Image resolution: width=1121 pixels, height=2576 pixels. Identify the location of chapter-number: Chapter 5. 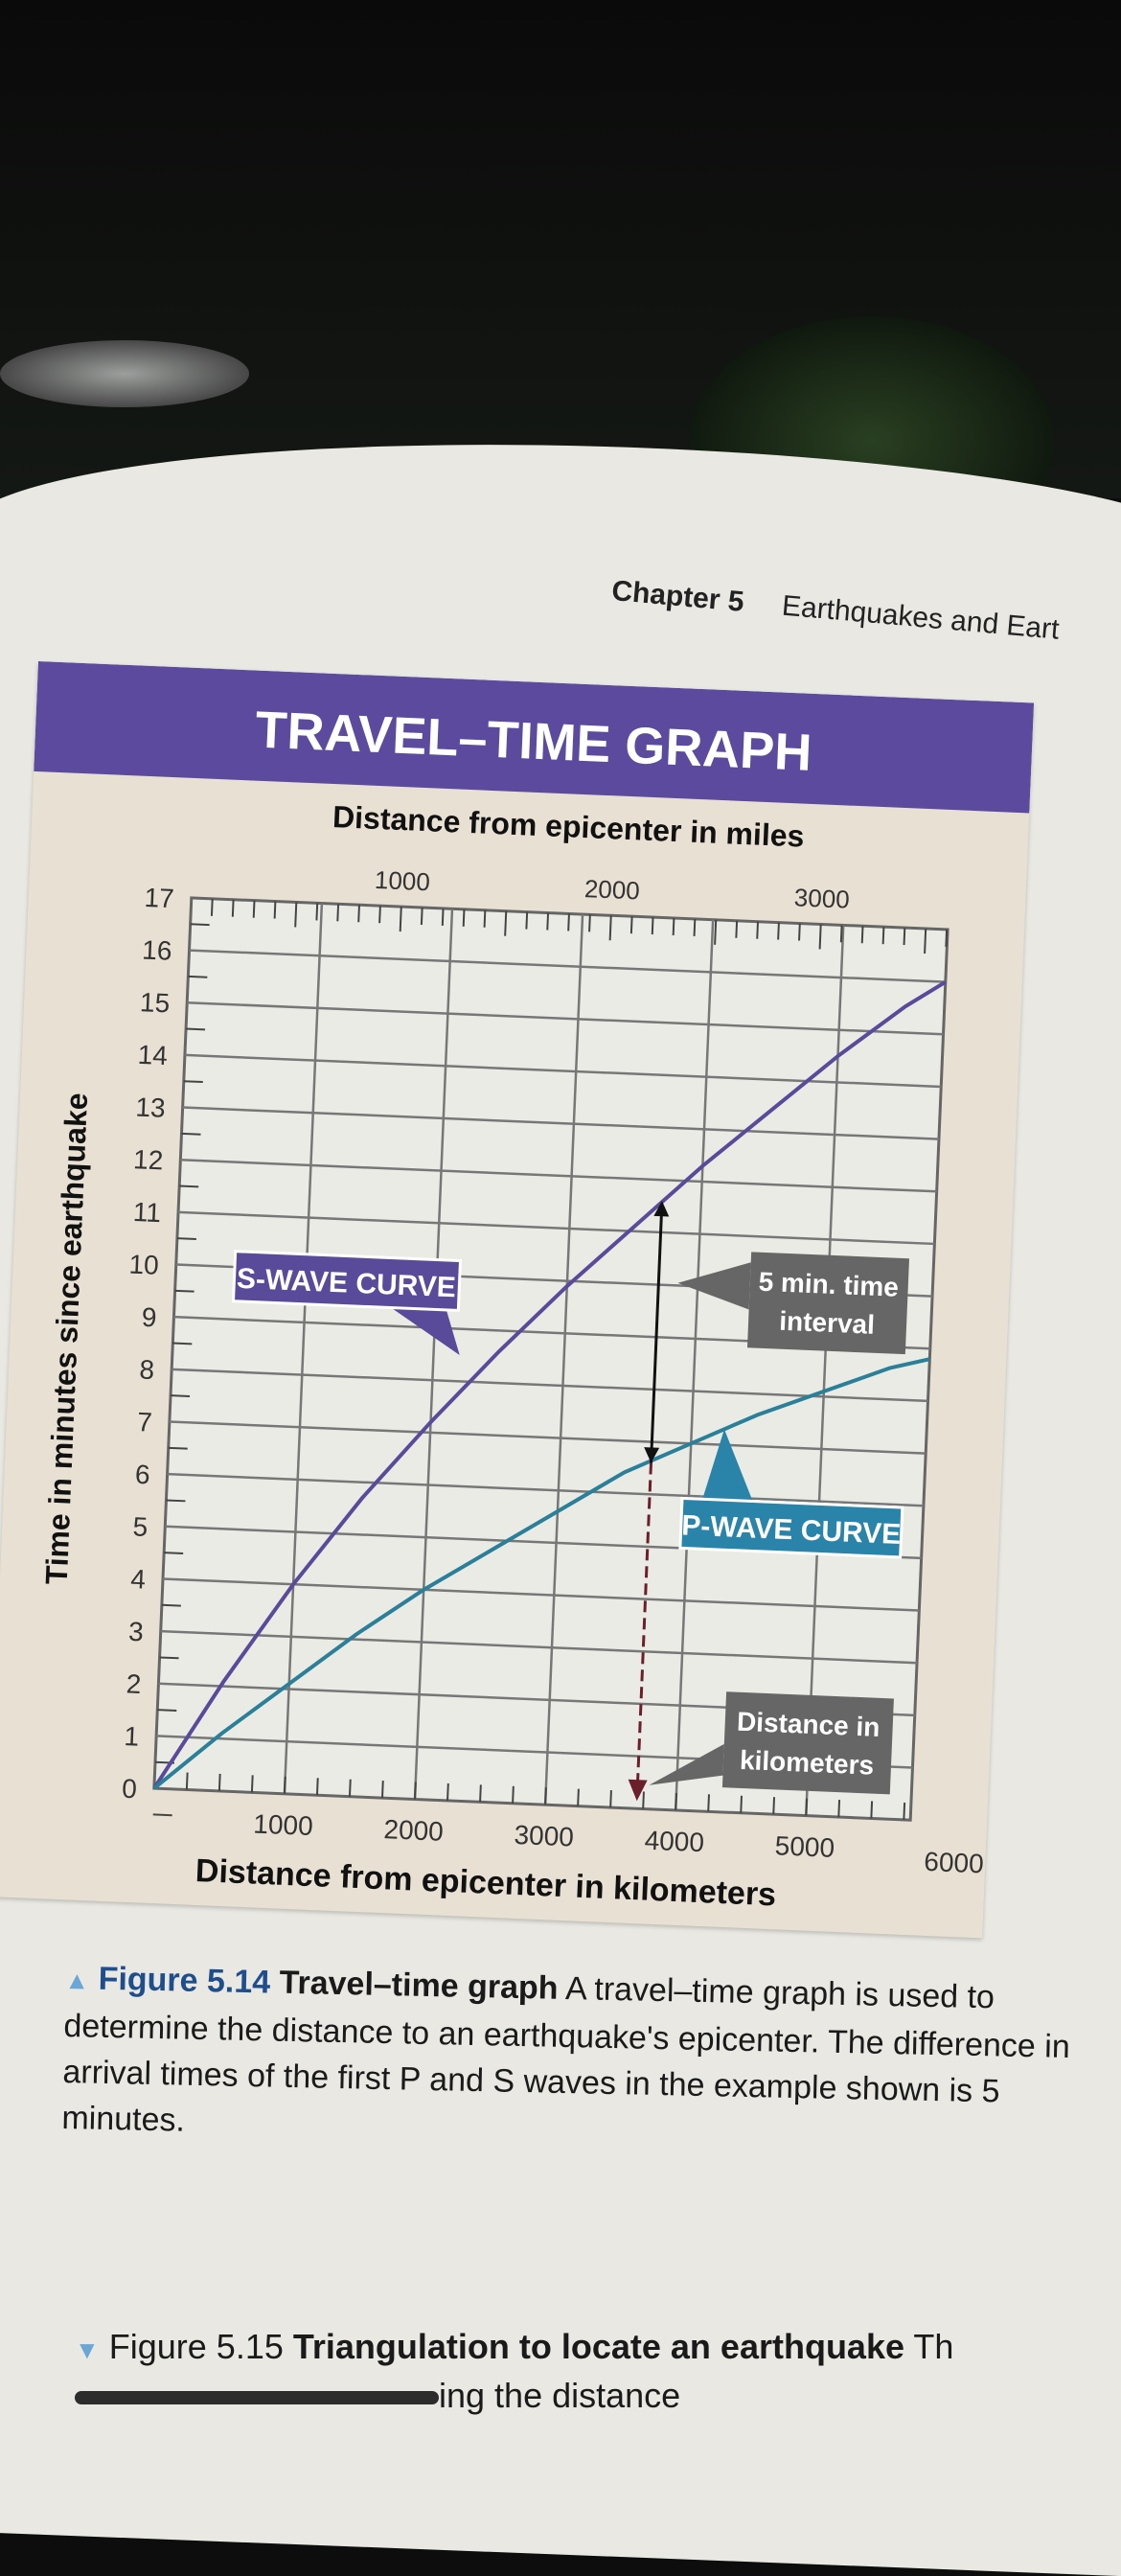
(678, 596).